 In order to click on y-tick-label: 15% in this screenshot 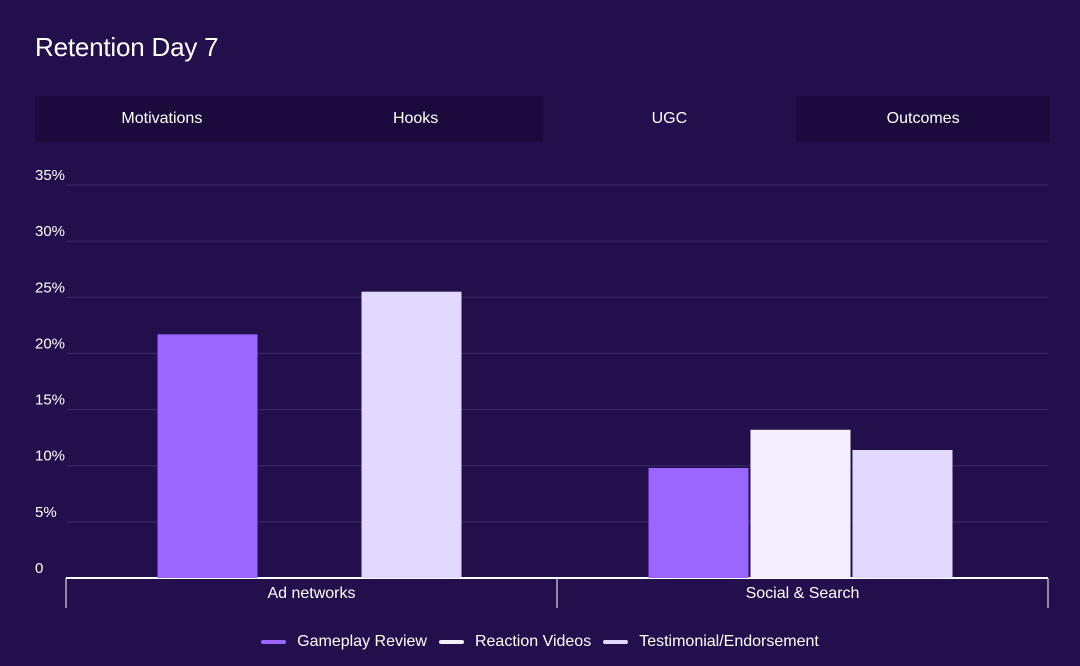, I will do `click(50, 400)`.